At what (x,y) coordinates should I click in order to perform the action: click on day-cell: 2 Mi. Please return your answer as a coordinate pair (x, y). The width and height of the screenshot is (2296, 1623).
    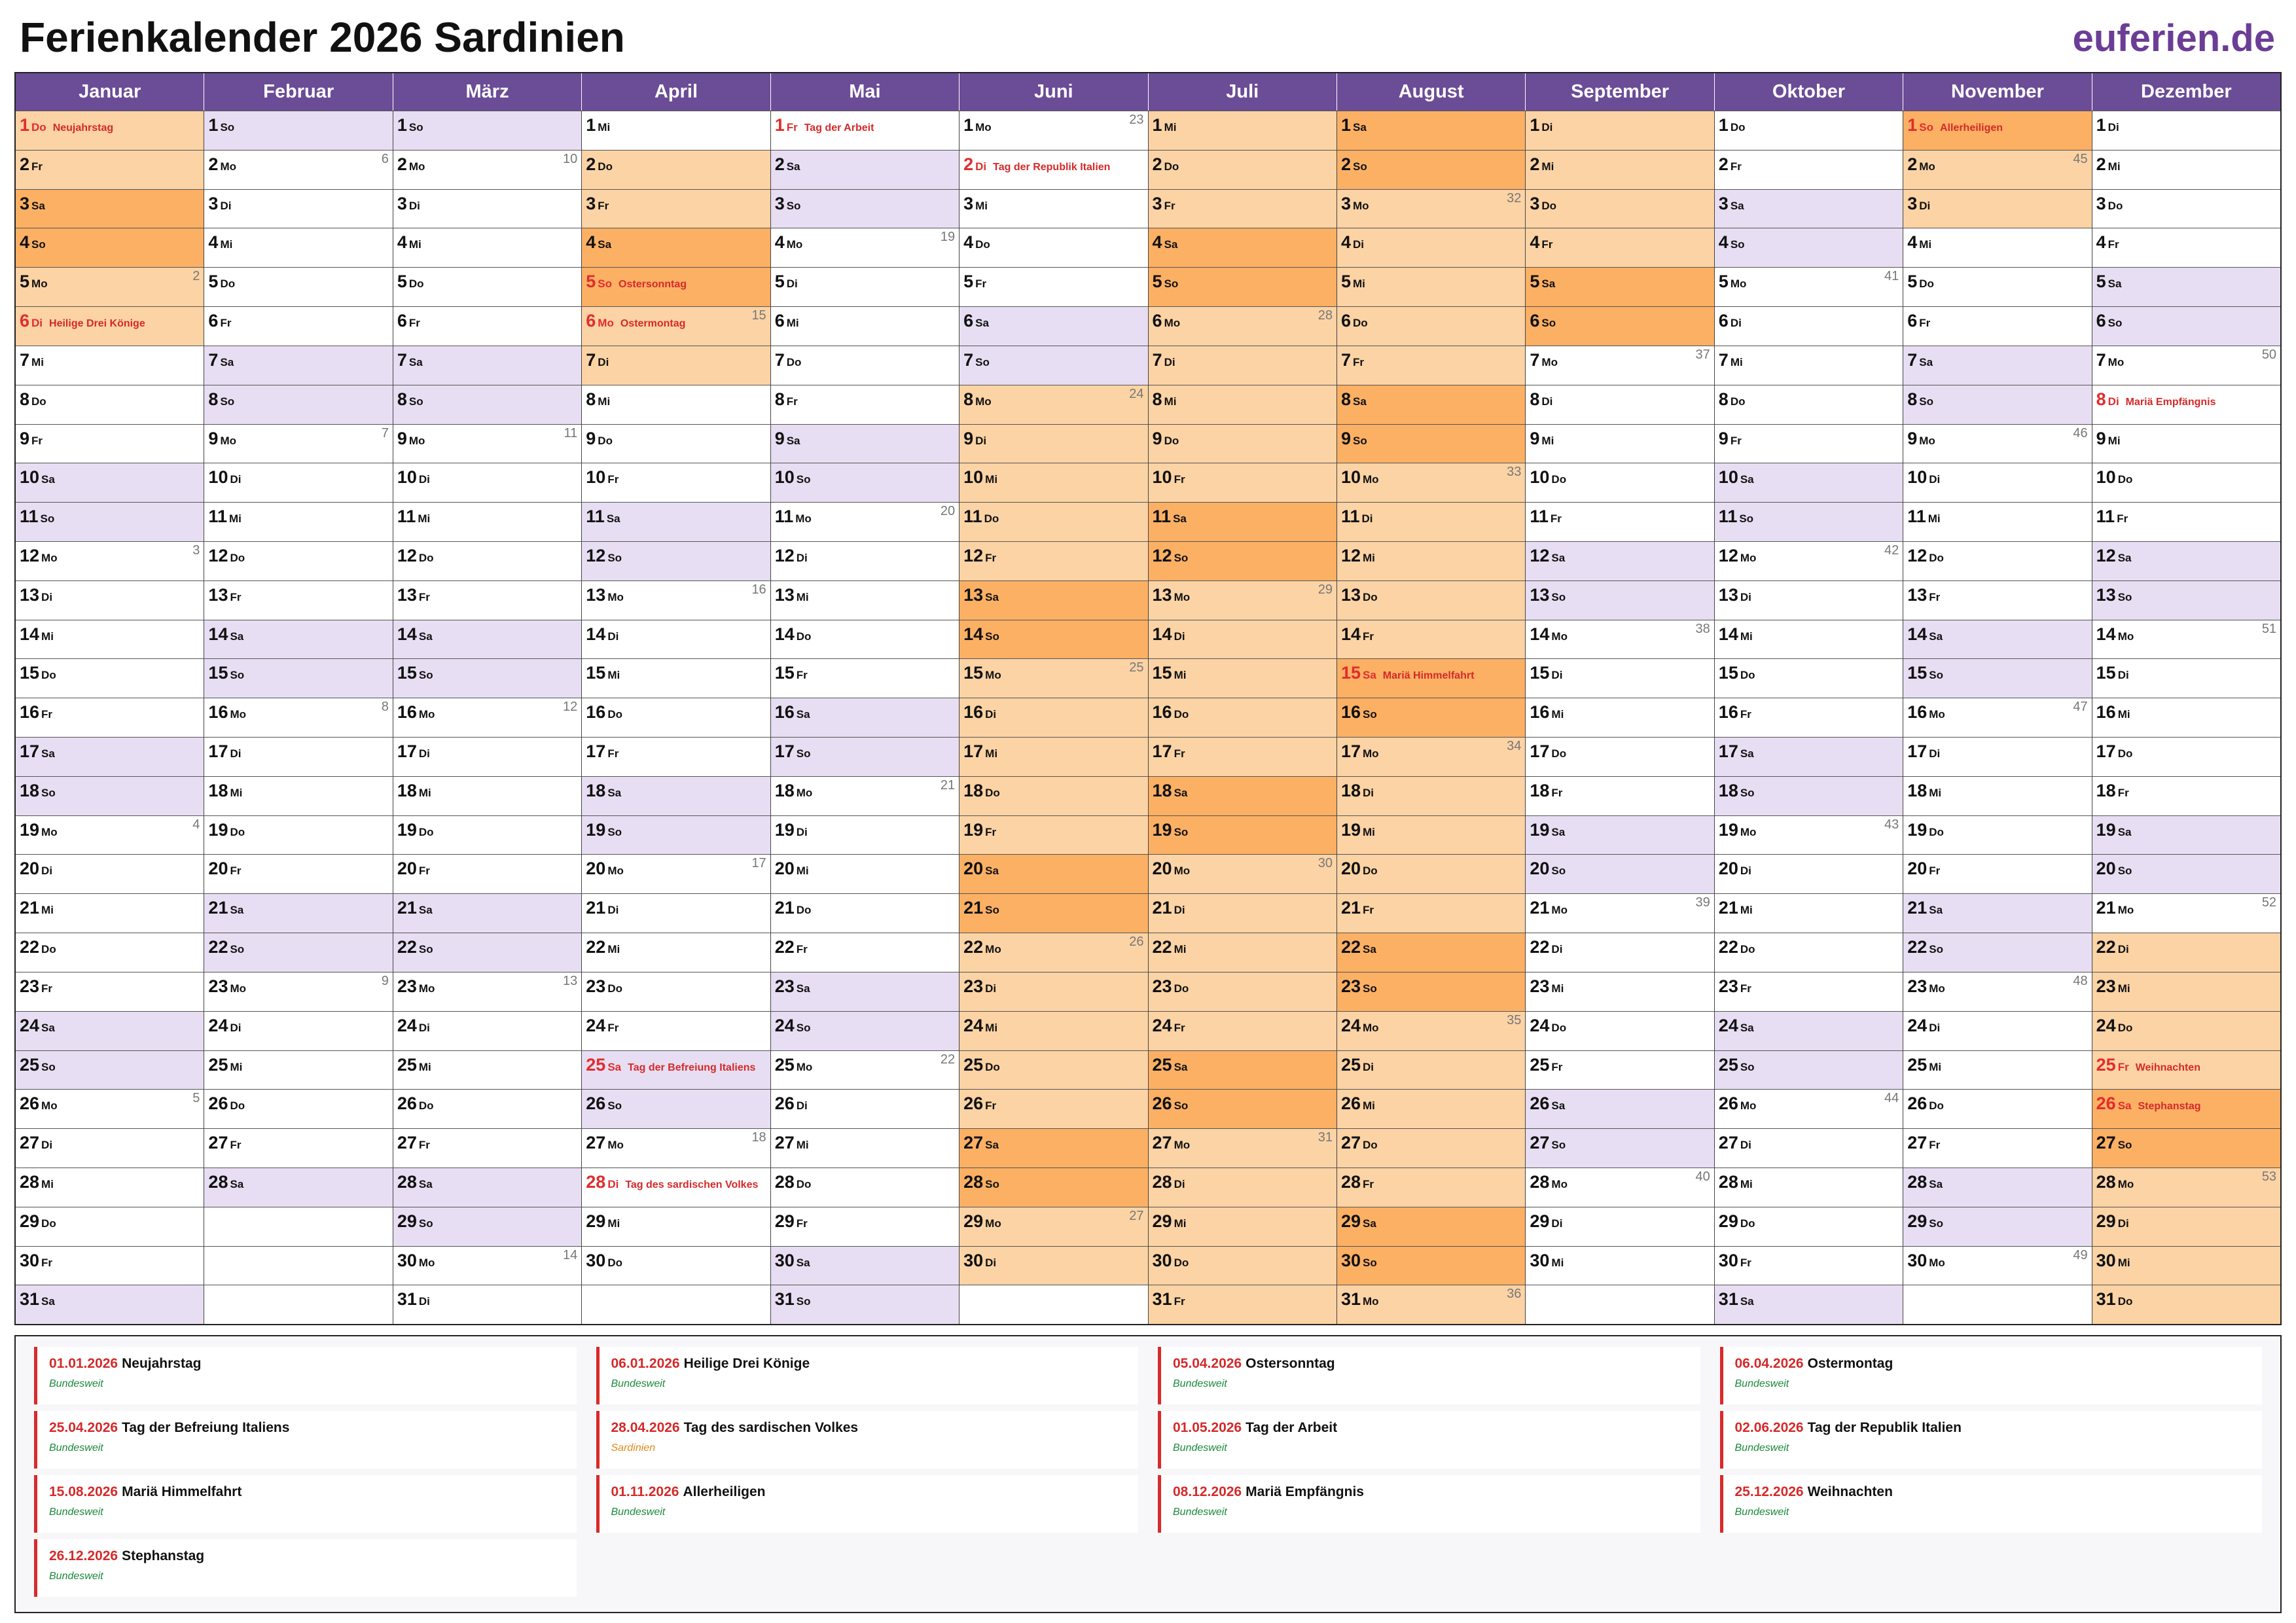
    Looking at the image, I should click on (1620, 169).